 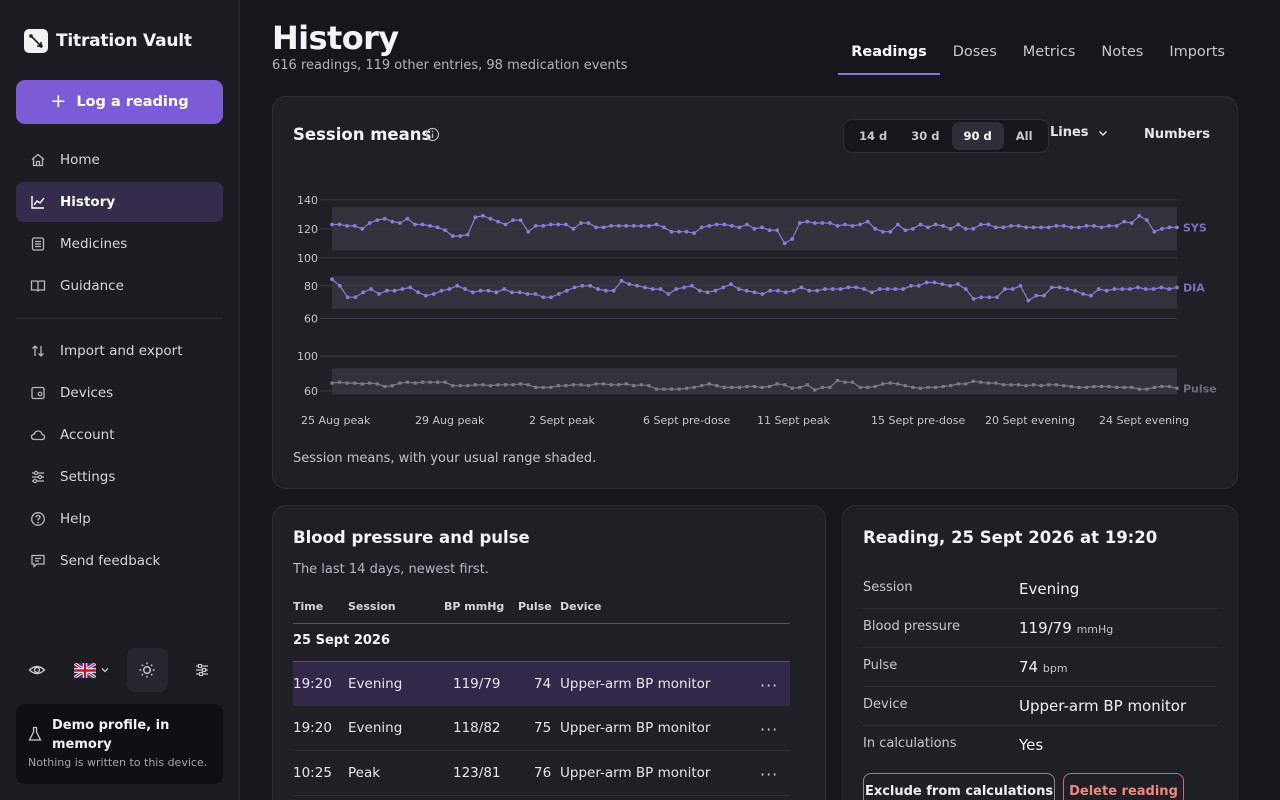 What do you see at coordinates (1024, 136) in the screenshot?
I see `range-all-button: All` at bounding box center [1024, 136].